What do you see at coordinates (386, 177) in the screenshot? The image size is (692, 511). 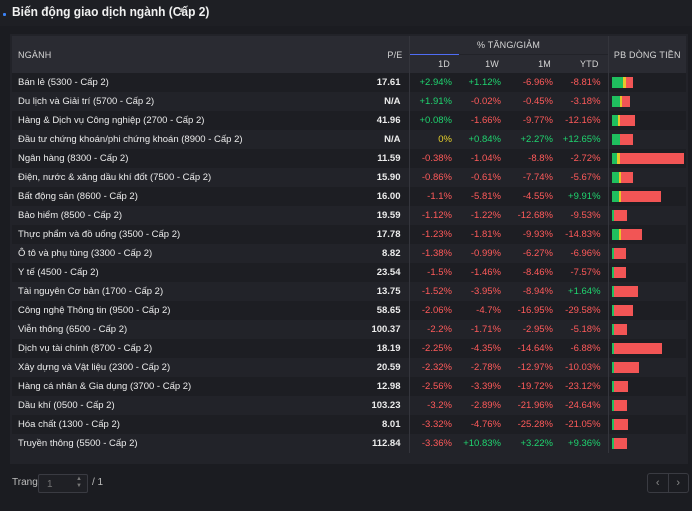 I see `pe-value: 15.90` at bounding box center [386, 177].